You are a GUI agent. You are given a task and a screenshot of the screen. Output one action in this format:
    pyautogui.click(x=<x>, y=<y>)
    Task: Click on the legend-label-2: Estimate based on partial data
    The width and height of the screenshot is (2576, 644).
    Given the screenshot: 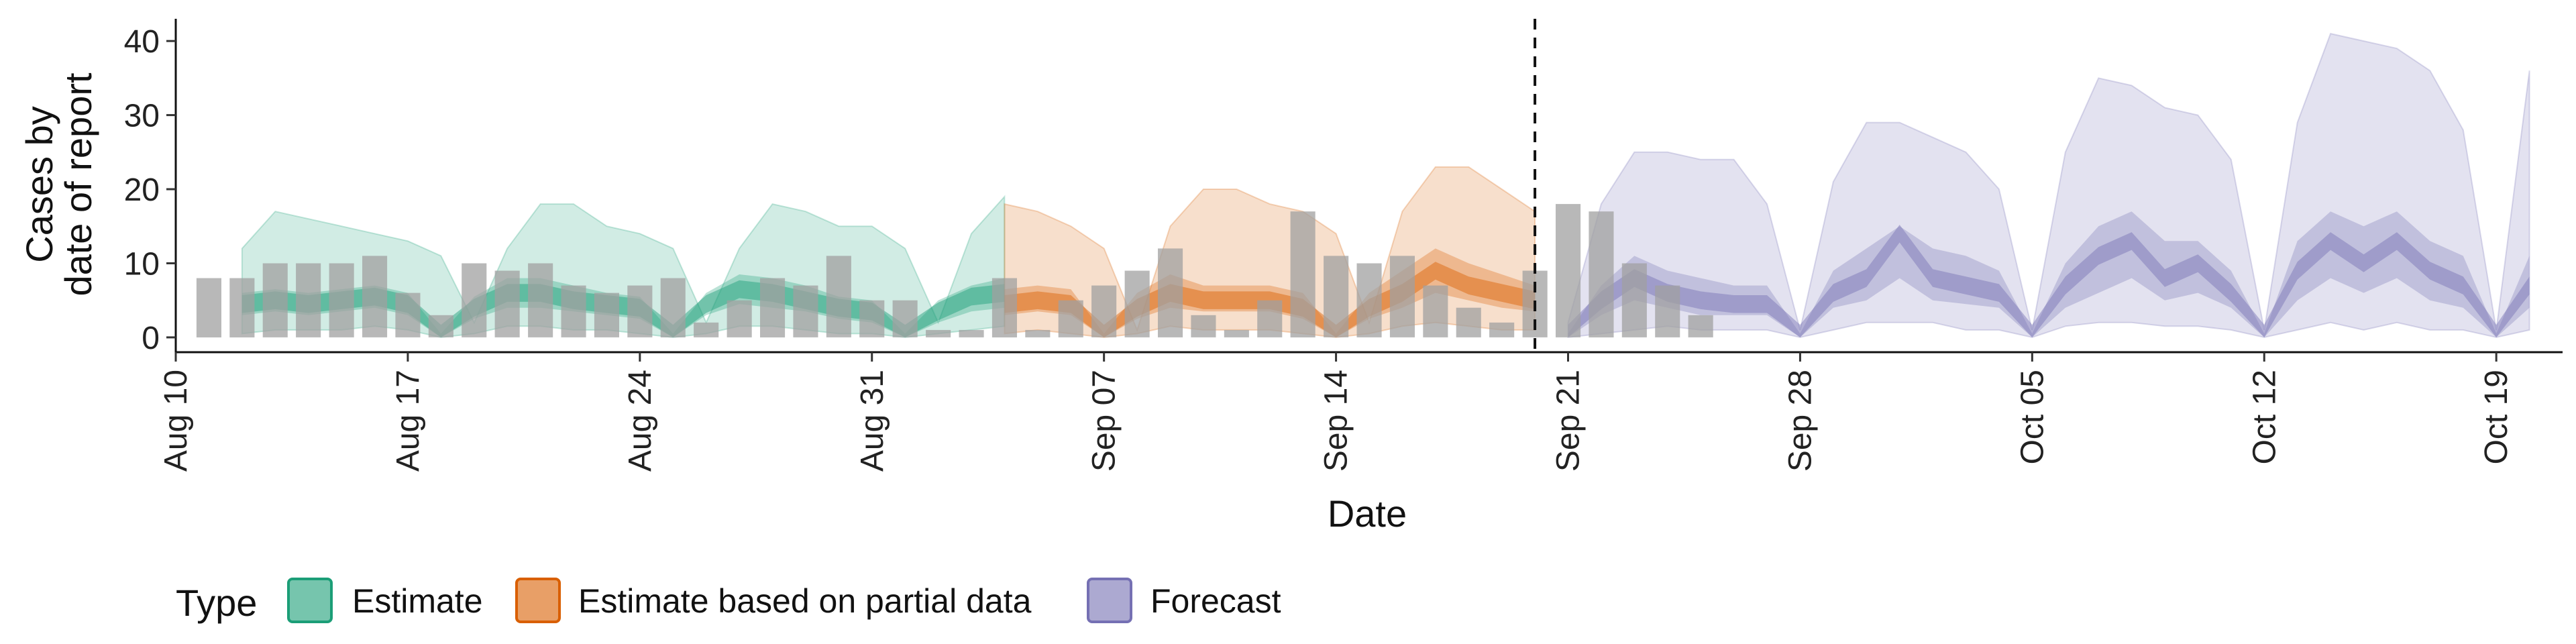 What is the action you would take?
    pyautogui.click(x=805, y=601)
    